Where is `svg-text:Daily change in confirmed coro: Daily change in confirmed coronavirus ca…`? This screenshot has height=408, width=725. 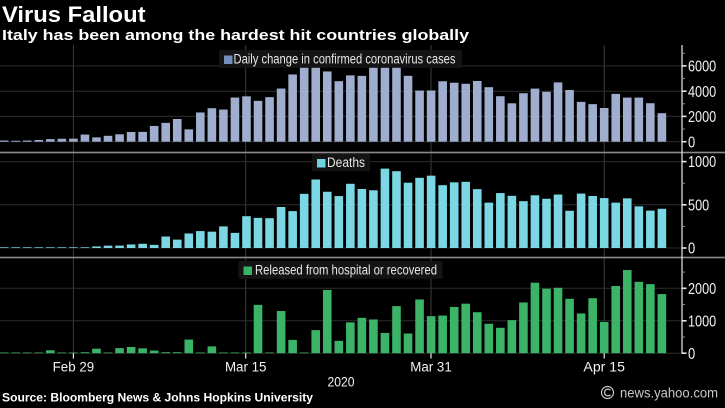 svg-text:Daily change in confirmed coro: Daily change in confirmed coronavirus ca… is located at coordinates (345, 59).